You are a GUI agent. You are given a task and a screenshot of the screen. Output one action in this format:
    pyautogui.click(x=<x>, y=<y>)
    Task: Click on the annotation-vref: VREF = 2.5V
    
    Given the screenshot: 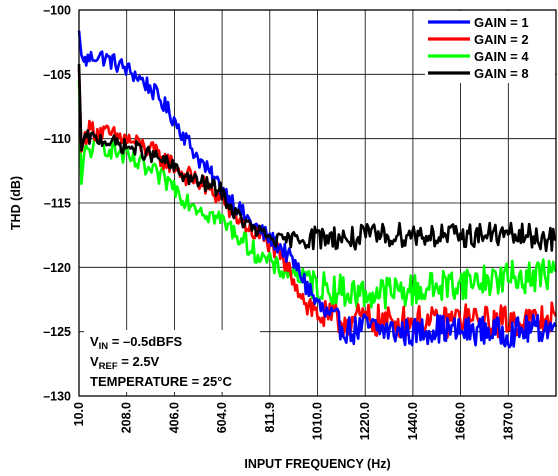 What is the action you would take?
    pyautogui.click(x=125, y=363)
    